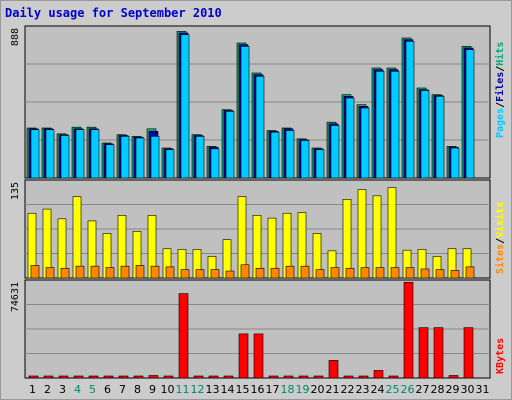  Describe the element at coordinates (168, 389) in the screenshot. I see `x-tick-label: 10` at that location.